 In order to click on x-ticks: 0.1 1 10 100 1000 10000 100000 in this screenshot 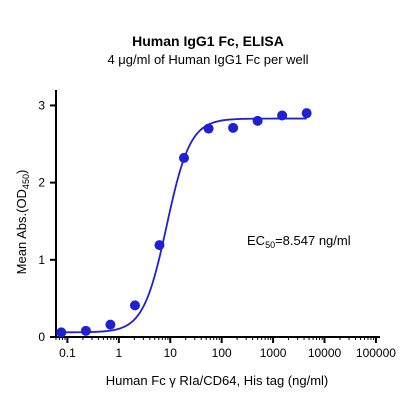, I will do `click(225, 348)`.